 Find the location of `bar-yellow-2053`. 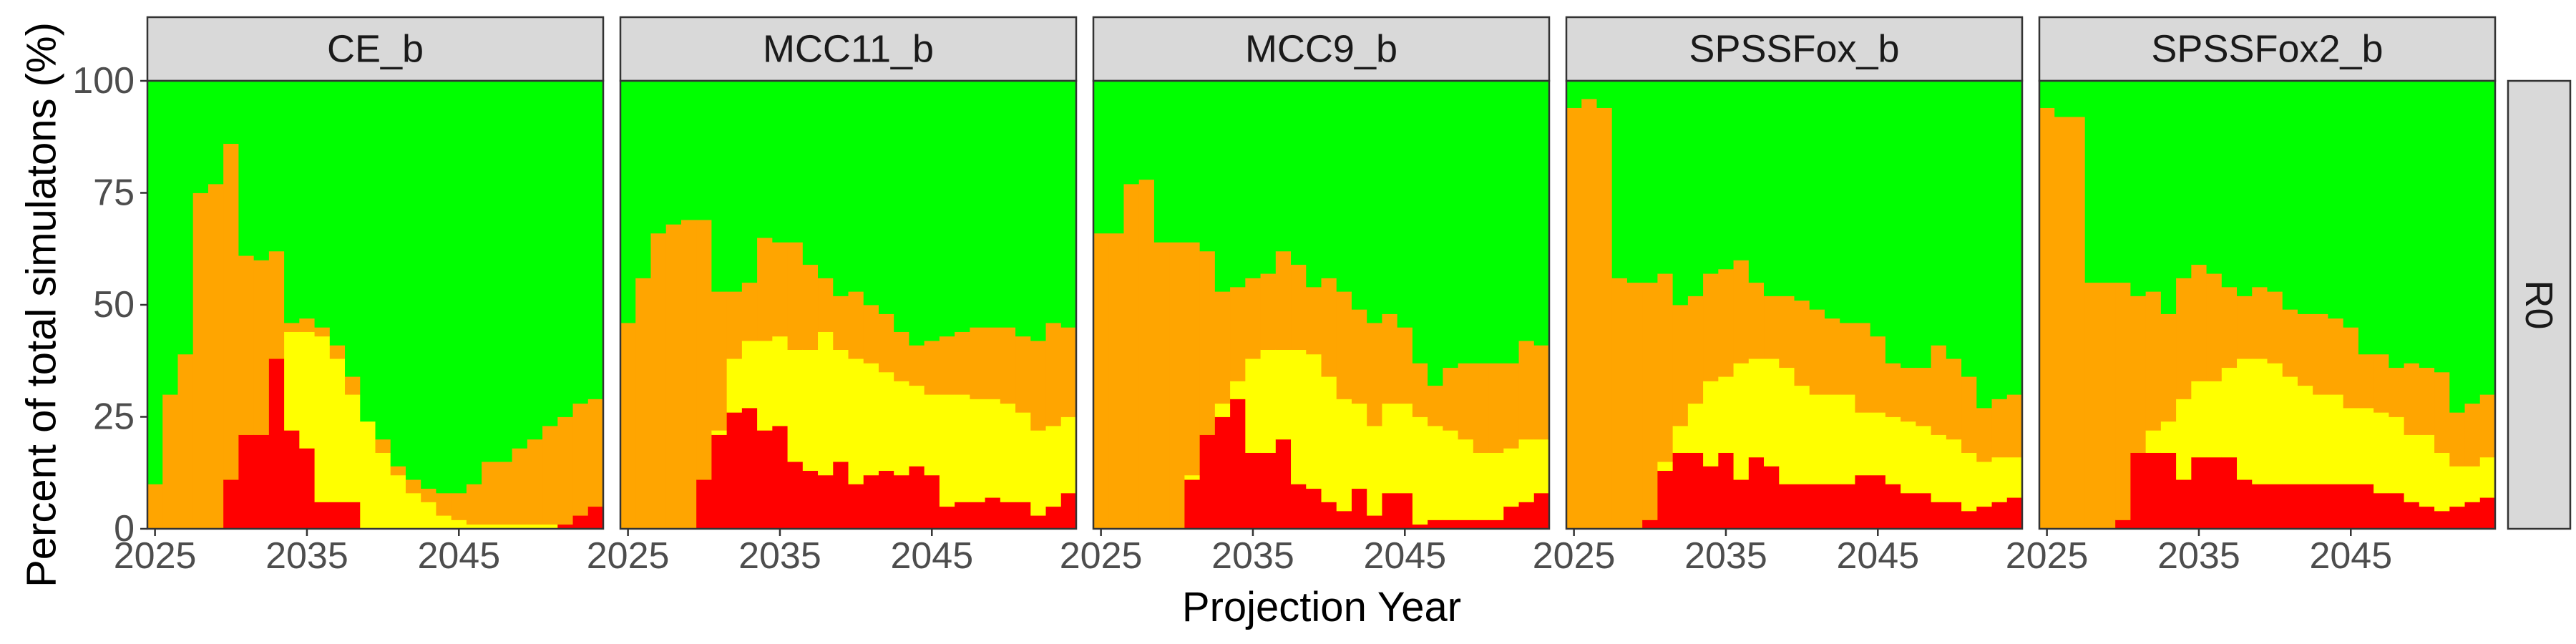

bar-yellow-2053 is located at coordinates (2472, 484).